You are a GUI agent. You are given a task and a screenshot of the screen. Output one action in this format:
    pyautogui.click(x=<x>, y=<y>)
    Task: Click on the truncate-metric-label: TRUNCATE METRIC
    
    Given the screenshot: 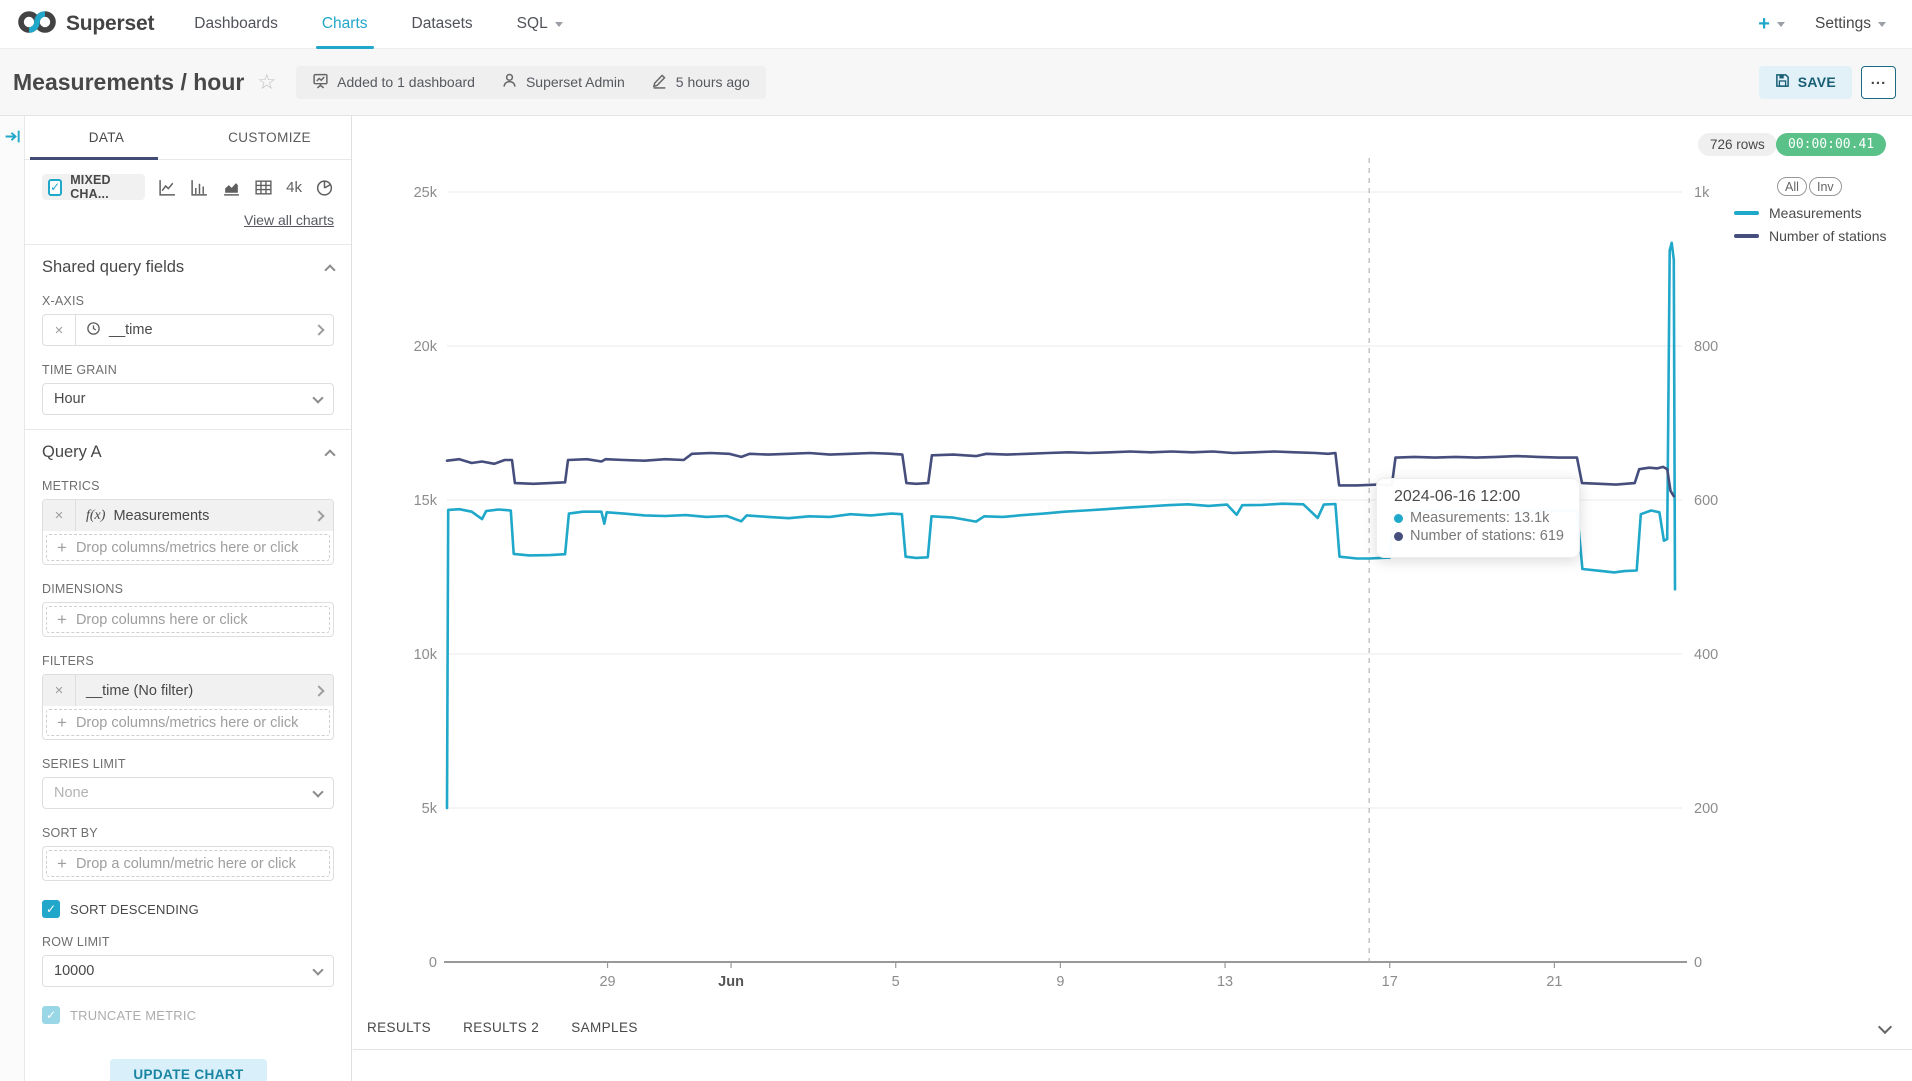 What is the action you would take?
    pyautogui.click(x=133, y=1015)
    